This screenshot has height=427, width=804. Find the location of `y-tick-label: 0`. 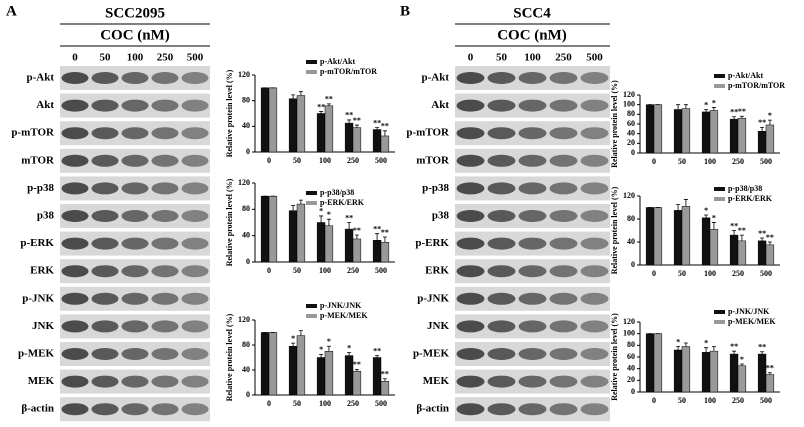

y-tick-label: 0 is located at coordinates (248, 394).